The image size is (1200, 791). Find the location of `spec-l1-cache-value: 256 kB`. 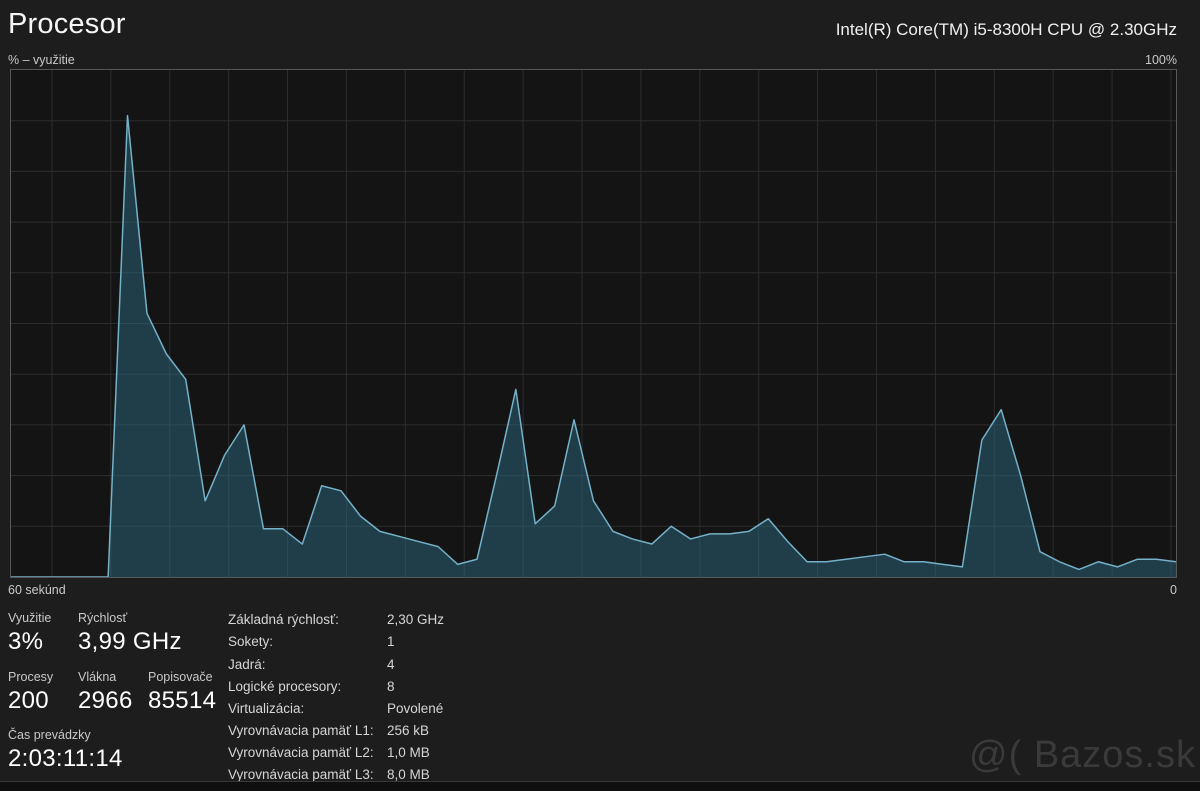

spec-l1-cache-value: 256 kB is located at coordinates (408, 730).